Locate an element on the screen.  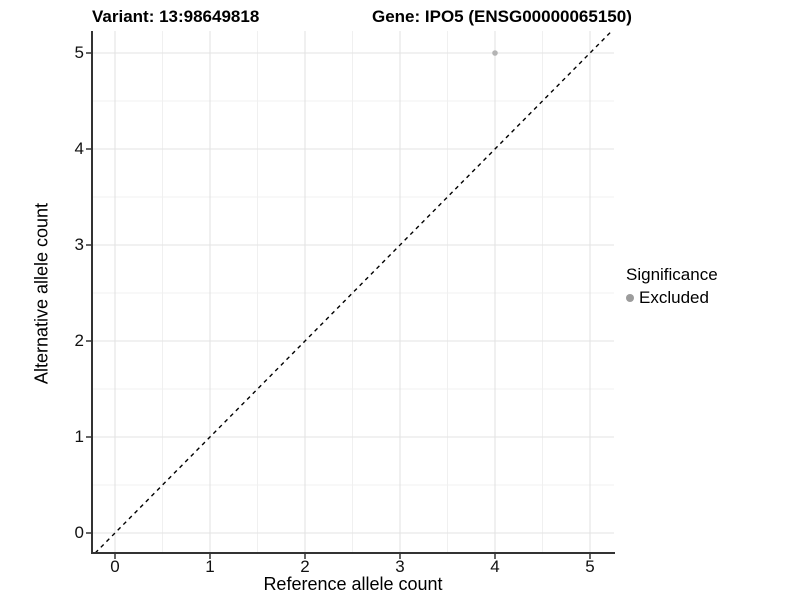
x-axis-title: Reference allele count is located at coordinates (353, 584).